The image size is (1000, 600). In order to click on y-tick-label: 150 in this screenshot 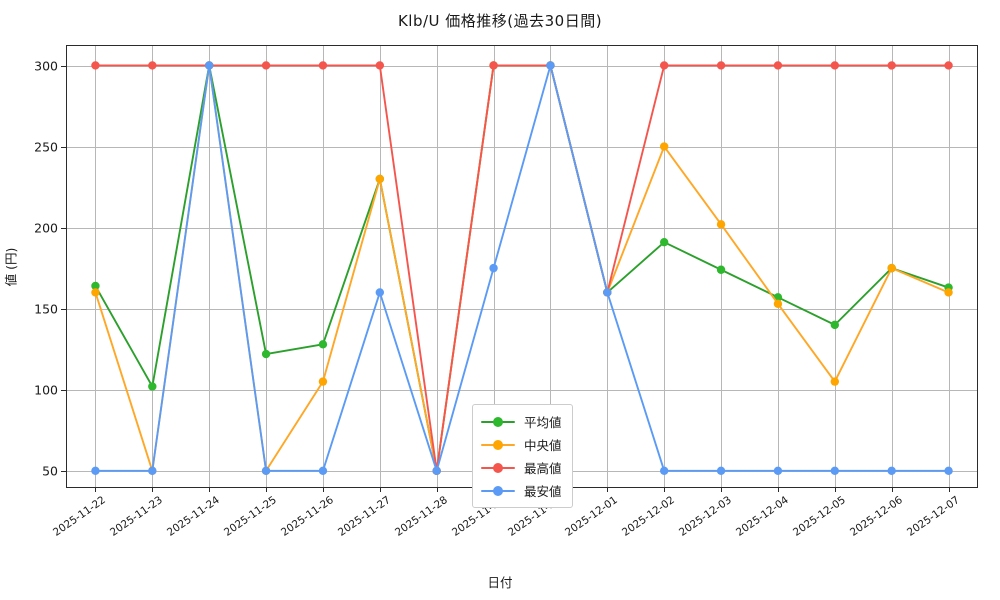, I will do `click(46, 309)`.